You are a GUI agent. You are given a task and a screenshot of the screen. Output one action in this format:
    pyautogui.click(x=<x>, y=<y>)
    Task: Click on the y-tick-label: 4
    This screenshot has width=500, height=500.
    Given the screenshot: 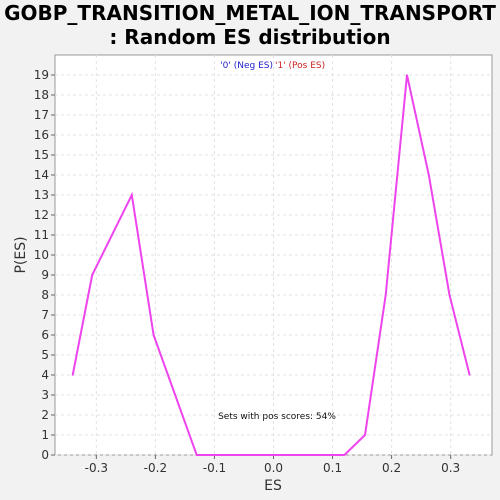 What is the action you would take?
    pyautogui.click(x=45, y=375)
    